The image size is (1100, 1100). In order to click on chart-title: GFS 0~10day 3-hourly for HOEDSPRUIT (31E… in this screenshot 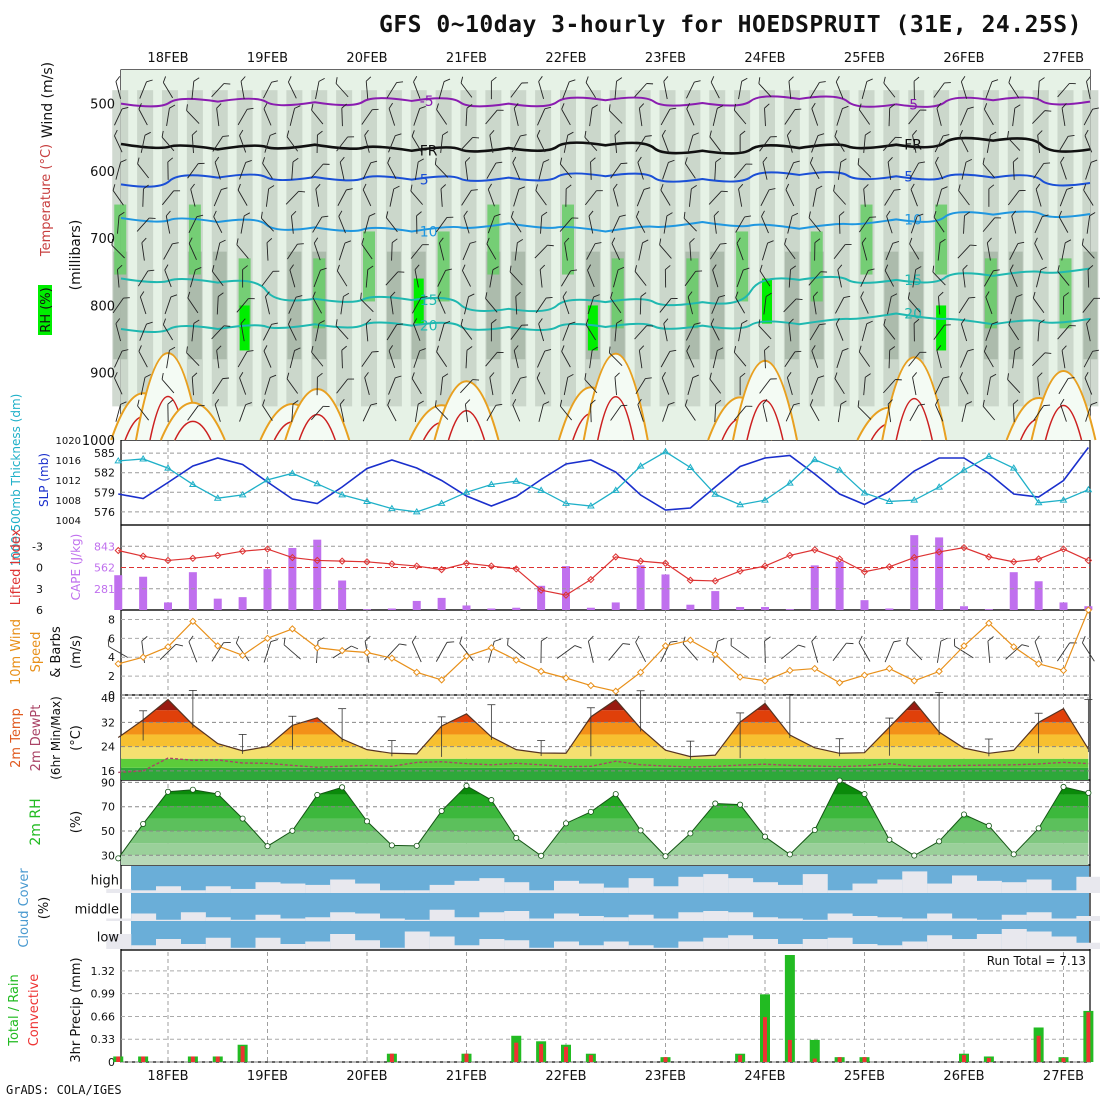, I will do `click(730, 25)`.